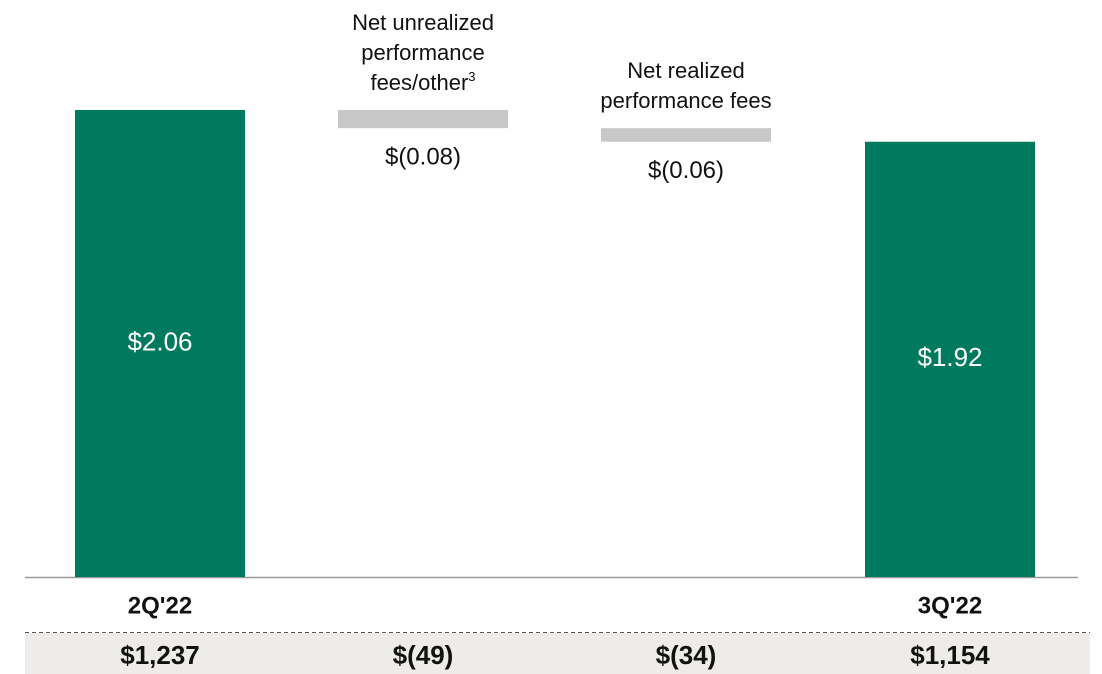  What do you see at coordinates (159, 341) in the screenshot?
I see `value-label: $2.06` at bounding box center [159, 341].